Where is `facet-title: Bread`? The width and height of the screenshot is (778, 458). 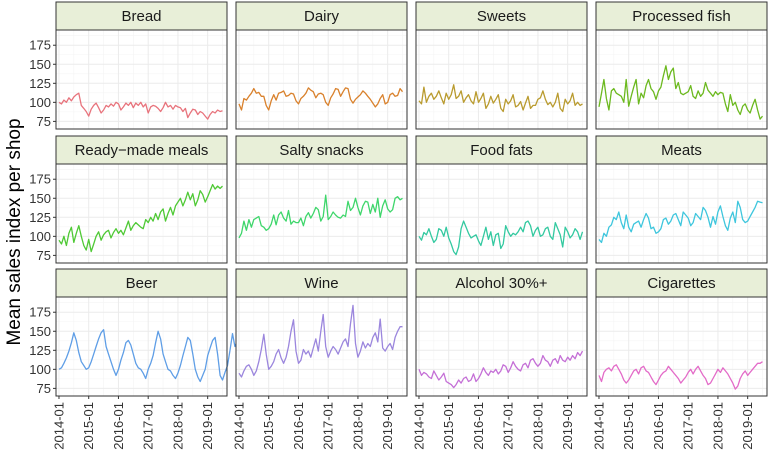 facet-title: Bread is located at coordinates (141, 16).